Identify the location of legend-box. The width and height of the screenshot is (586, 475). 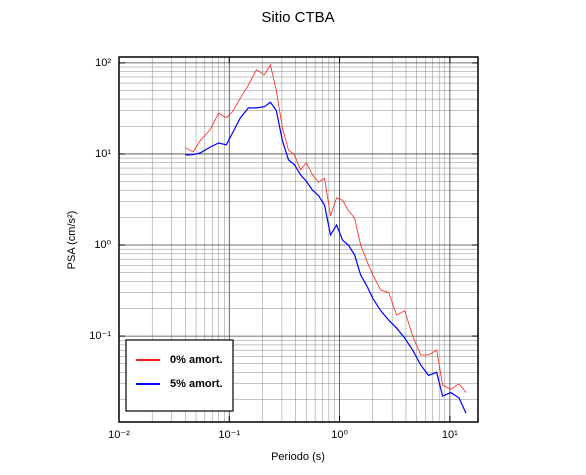
(179, 375).